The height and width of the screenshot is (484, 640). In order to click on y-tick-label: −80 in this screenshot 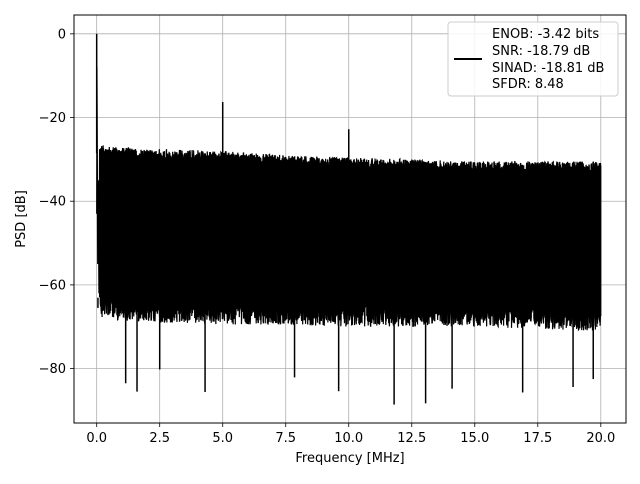, I will do `click(52, 369)`.